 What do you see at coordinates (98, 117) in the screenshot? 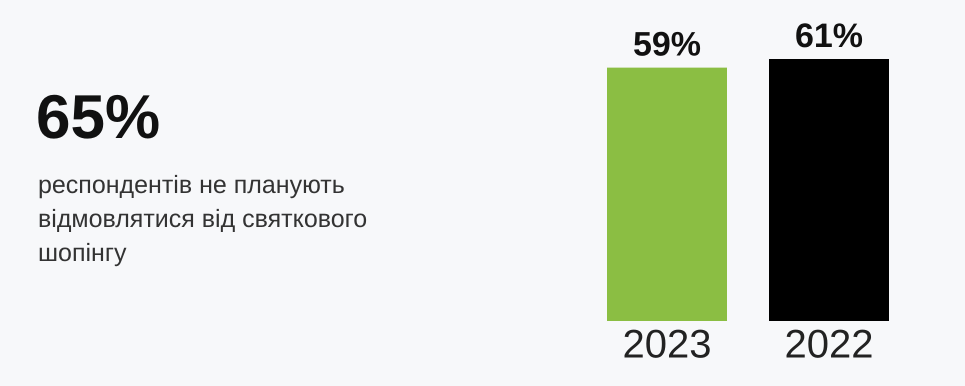
I see `chart-title: 65%` at bounding box center [98, 117].